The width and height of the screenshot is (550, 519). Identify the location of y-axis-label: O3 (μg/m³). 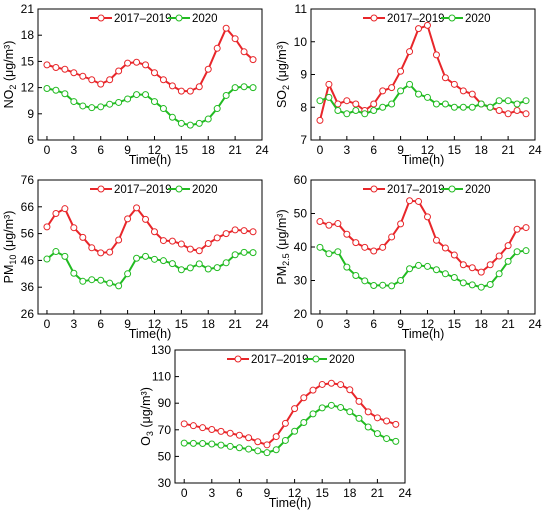
(147, 416).